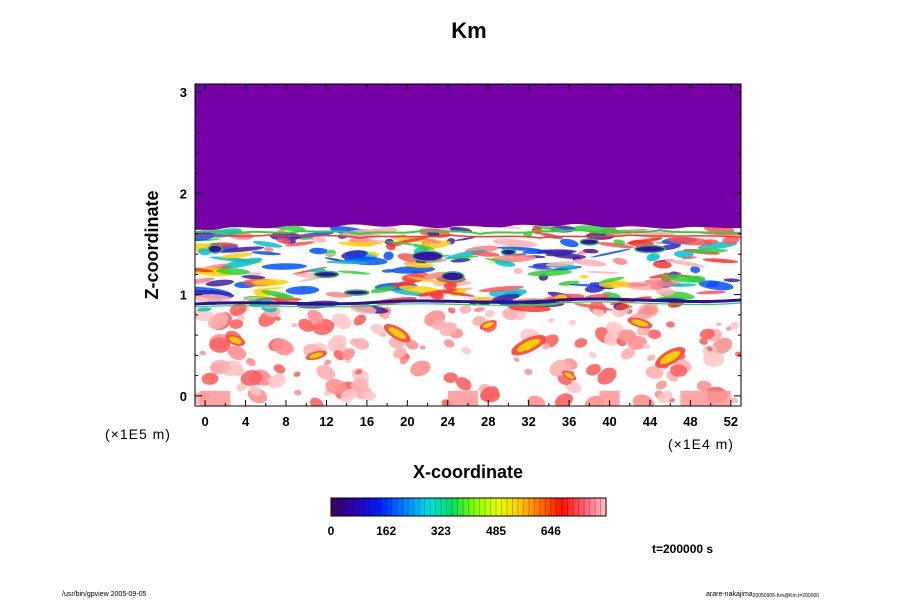 The width and height of the screenshot is (900, 600). What do you see at coordinates (441, 531) in the screenshot?
I see `colorbar-tick-label: 323` at bounding box center [441, 531].